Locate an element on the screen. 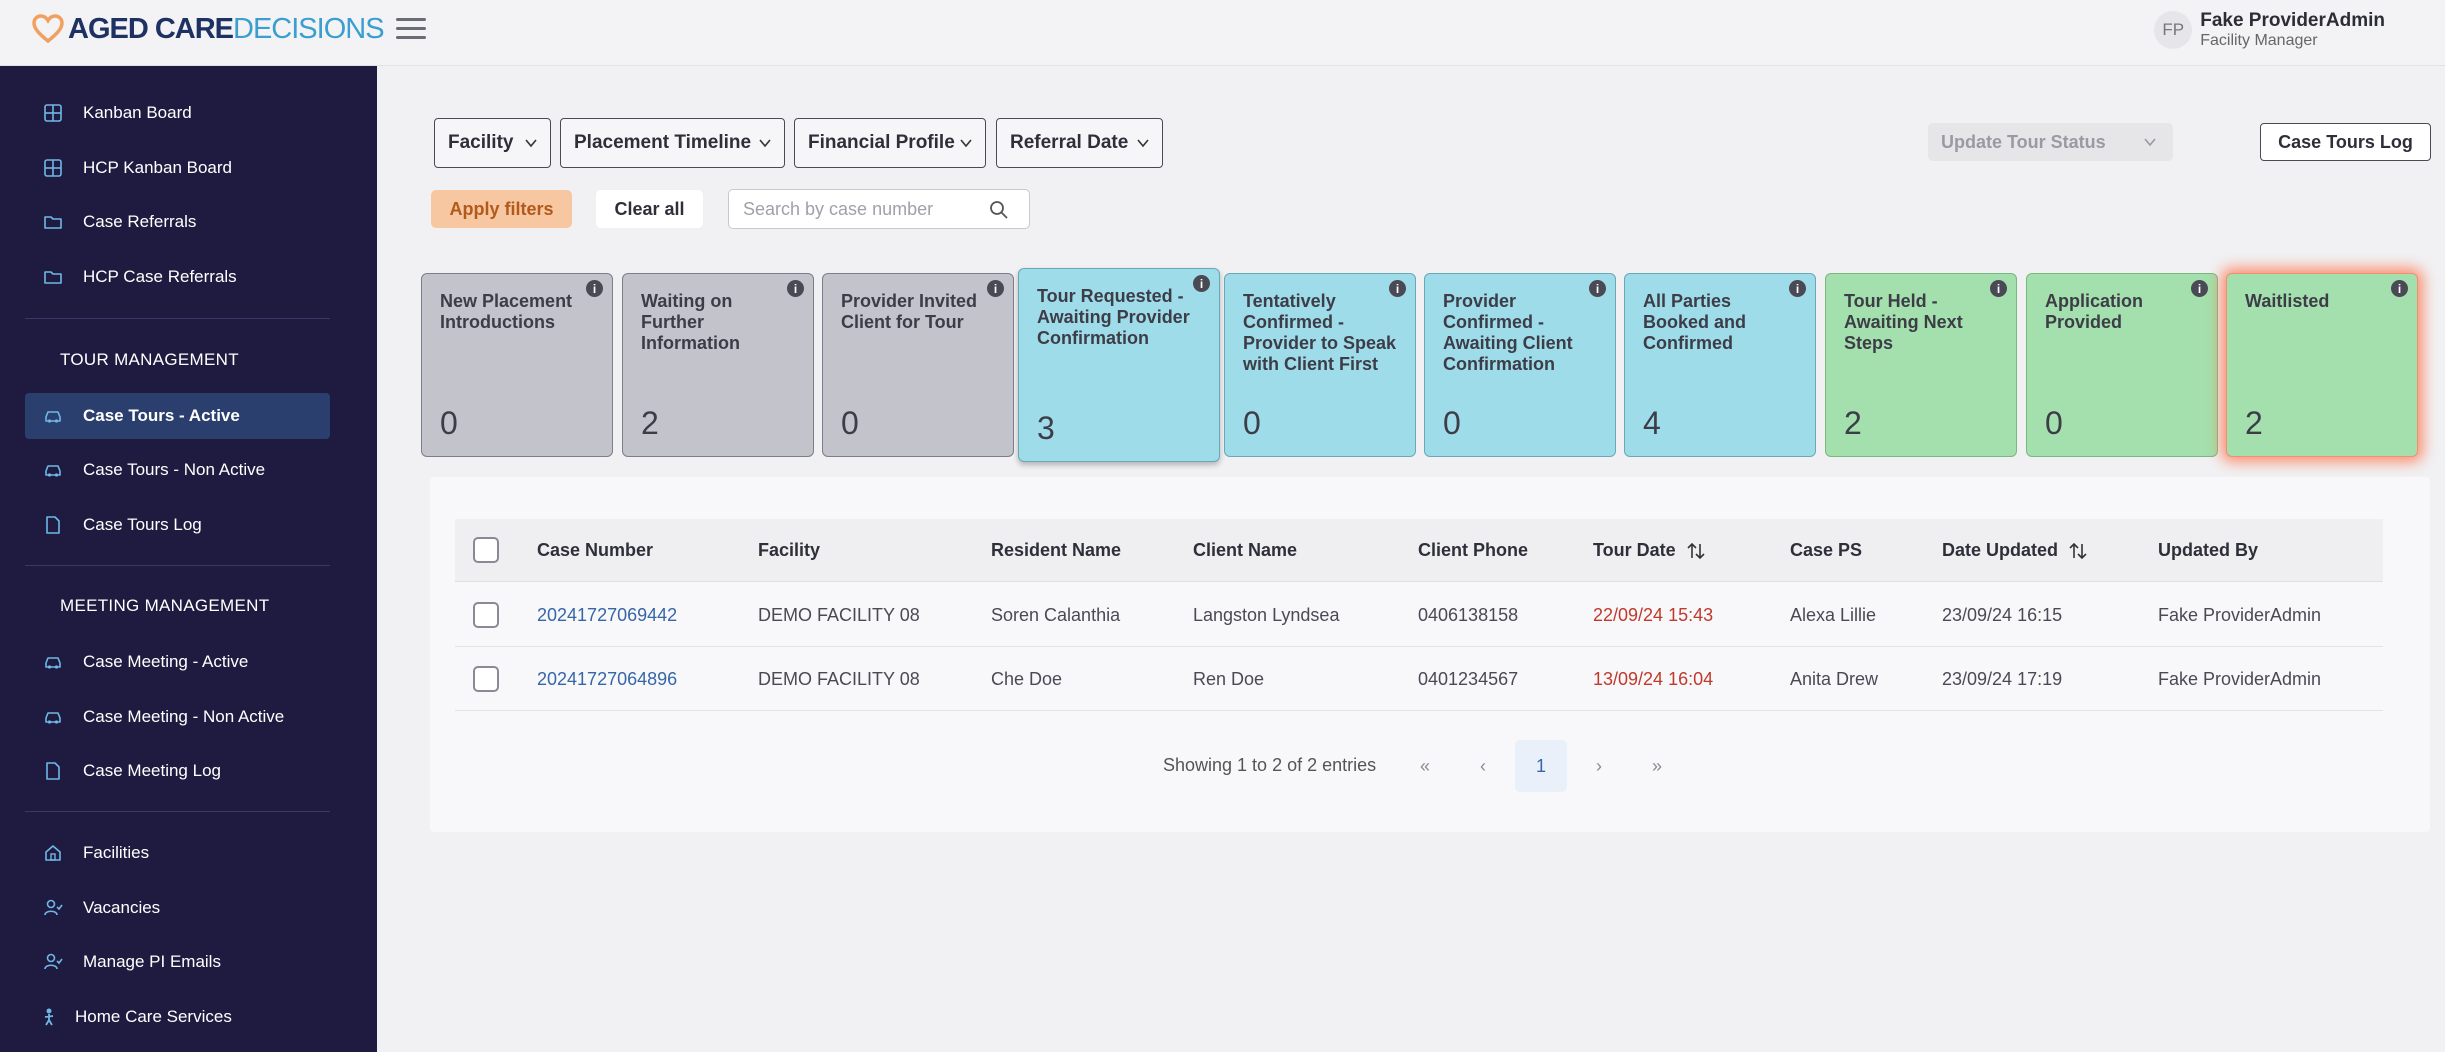 The image size is (2445, 1052). client-name-cell: Langston Lyndsea is located at coordinates (1266, 614).